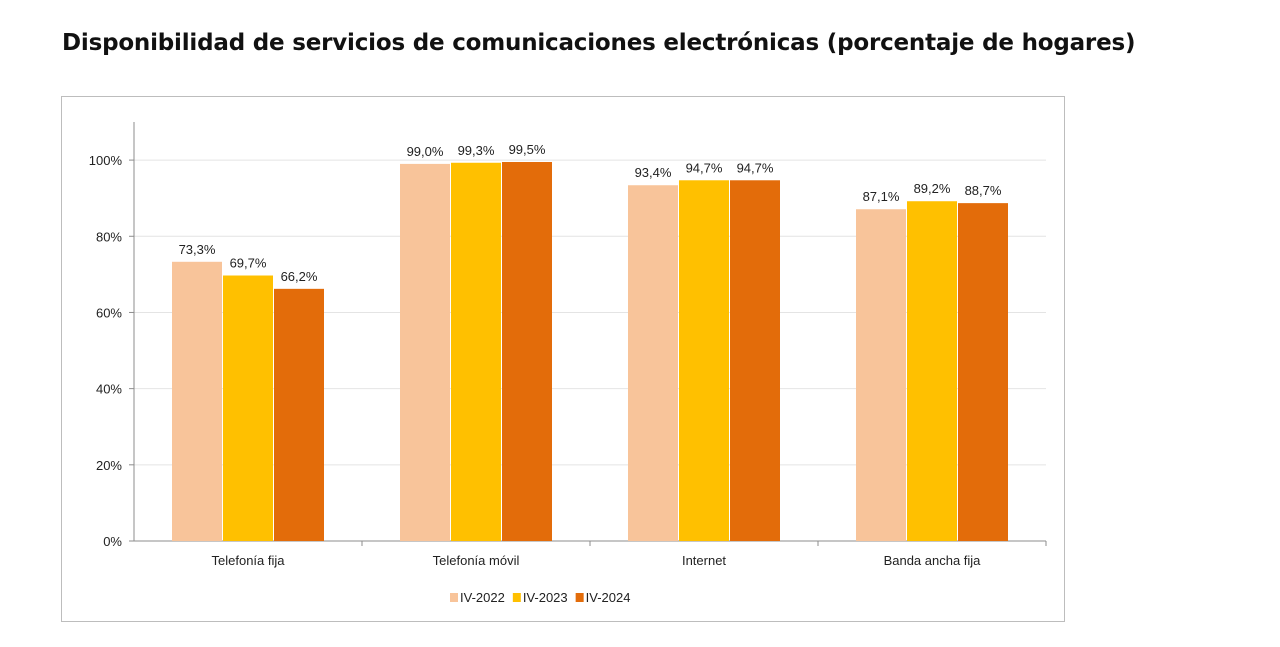 The image size is (1280, 647). What do you see at coordinates (545, 597) in the screenshot?
I see `legend-label: IV-2023` at bounding box center [545, 597].